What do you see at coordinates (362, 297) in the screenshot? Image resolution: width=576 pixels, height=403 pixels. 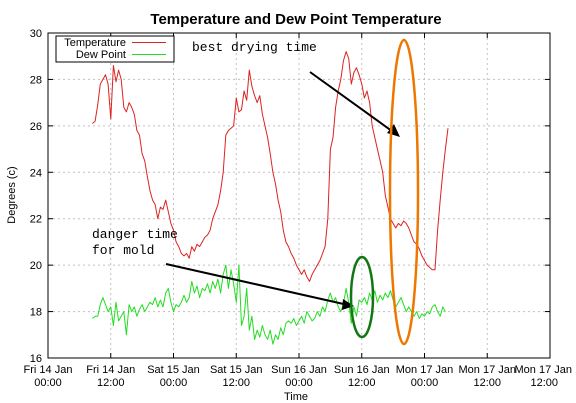 I see `danger-mold-ellipse` at bounding box center [362, 297].